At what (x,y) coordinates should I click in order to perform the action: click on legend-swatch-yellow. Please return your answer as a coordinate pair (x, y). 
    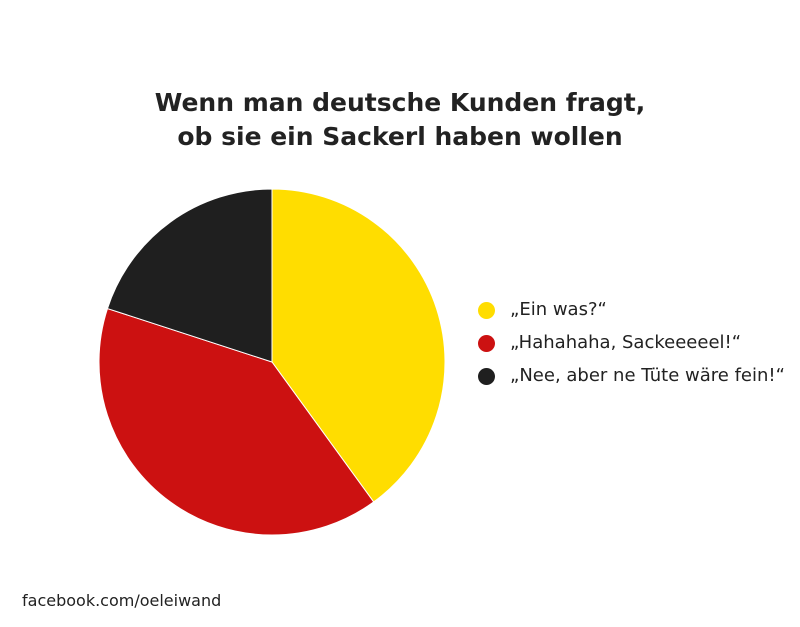
    Looking at the image, I should click on (486, 310).